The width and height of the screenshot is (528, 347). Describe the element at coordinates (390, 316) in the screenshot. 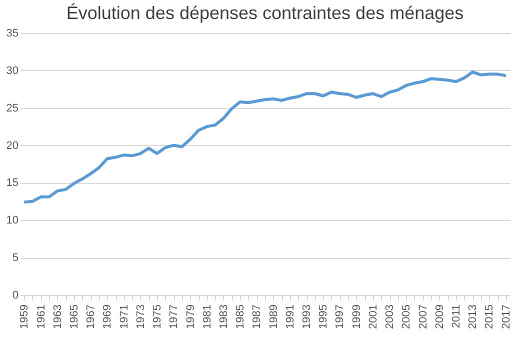

I see `x-tick-label: 2003` at that location.